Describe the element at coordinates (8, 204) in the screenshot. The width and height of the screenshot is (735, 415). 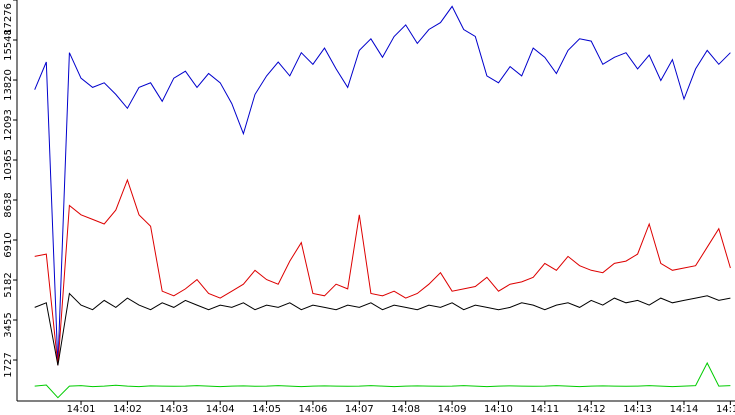
I see `y-tick-label: 8638` at that location.